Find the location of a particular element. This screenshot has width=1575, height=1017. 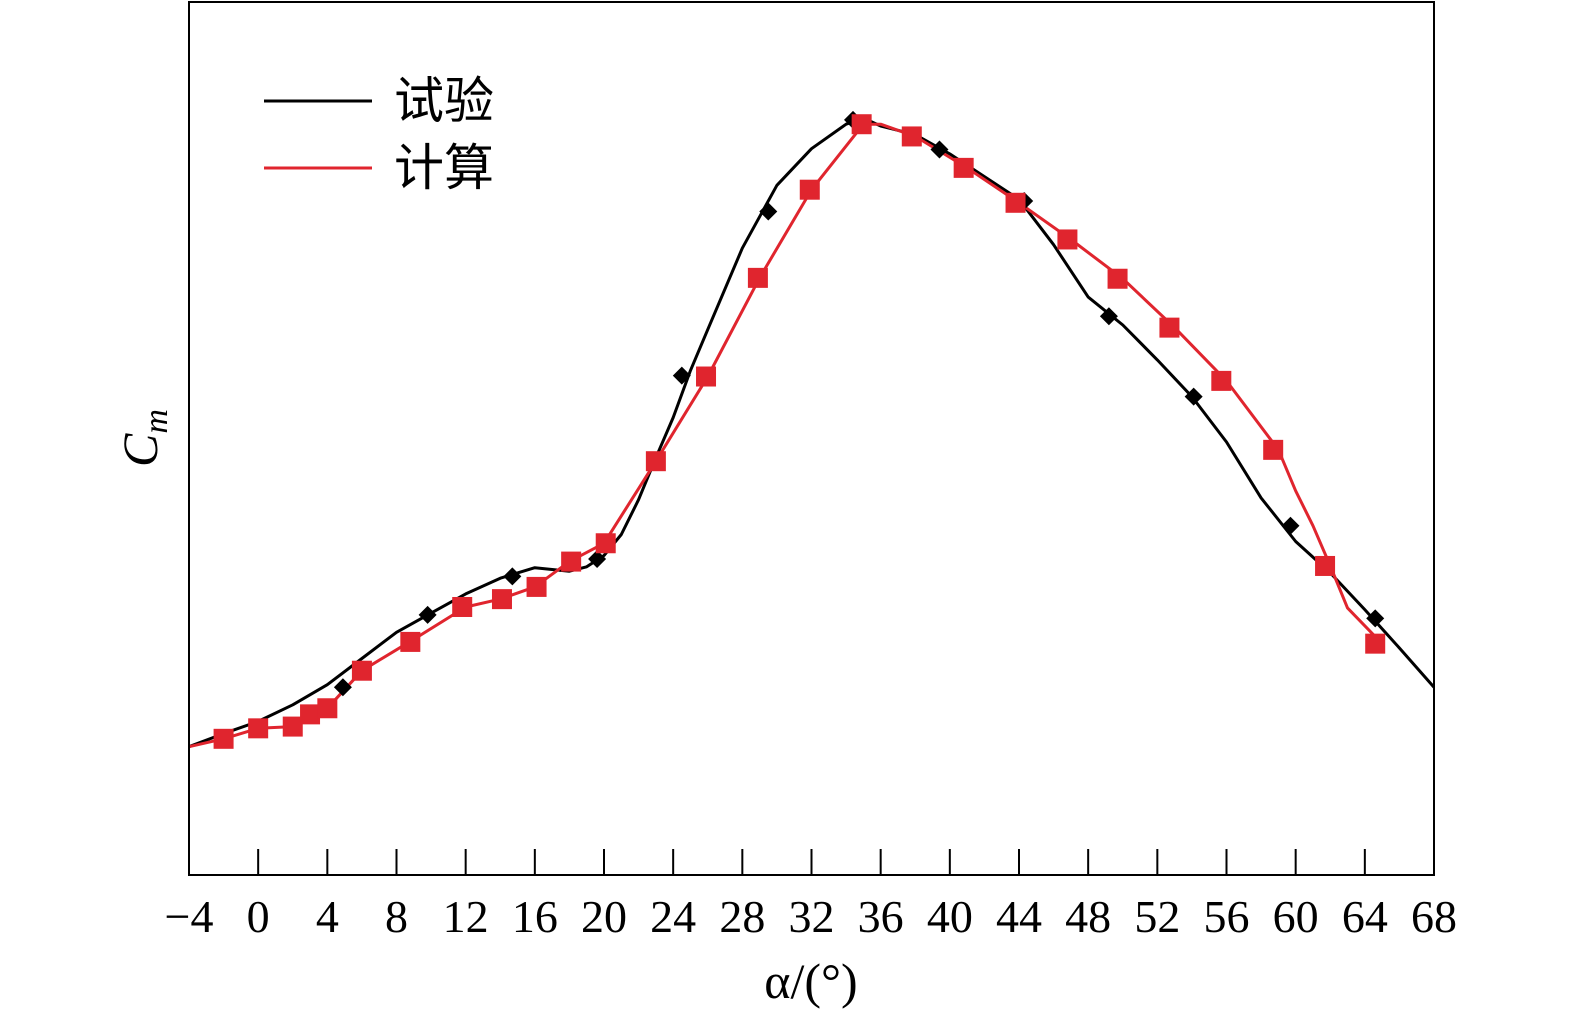

x-tick-label: 8 is located at coordinates (396, 916).